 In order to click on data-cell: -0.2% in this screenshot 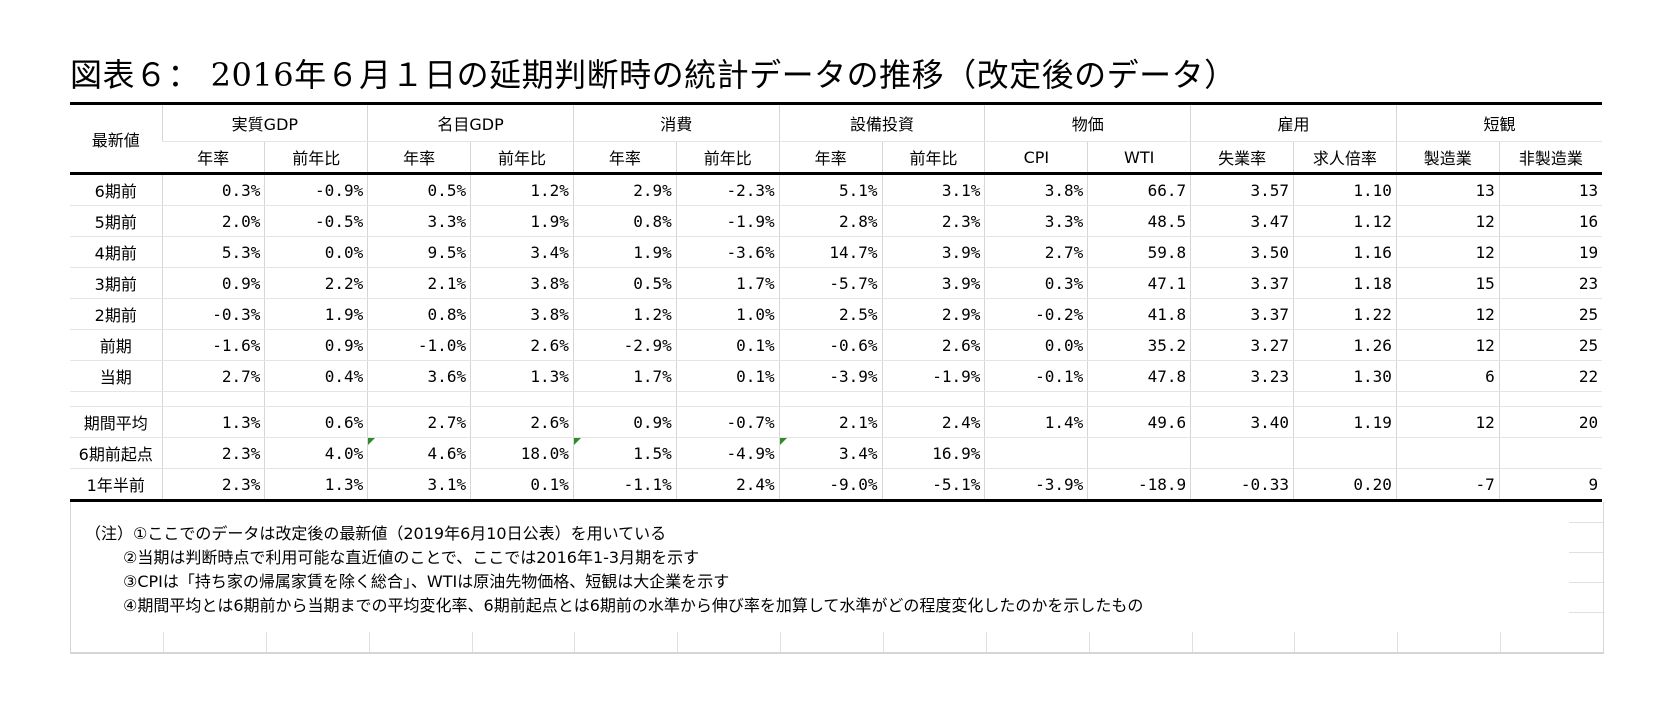, I will do `click(1036, 314)`.